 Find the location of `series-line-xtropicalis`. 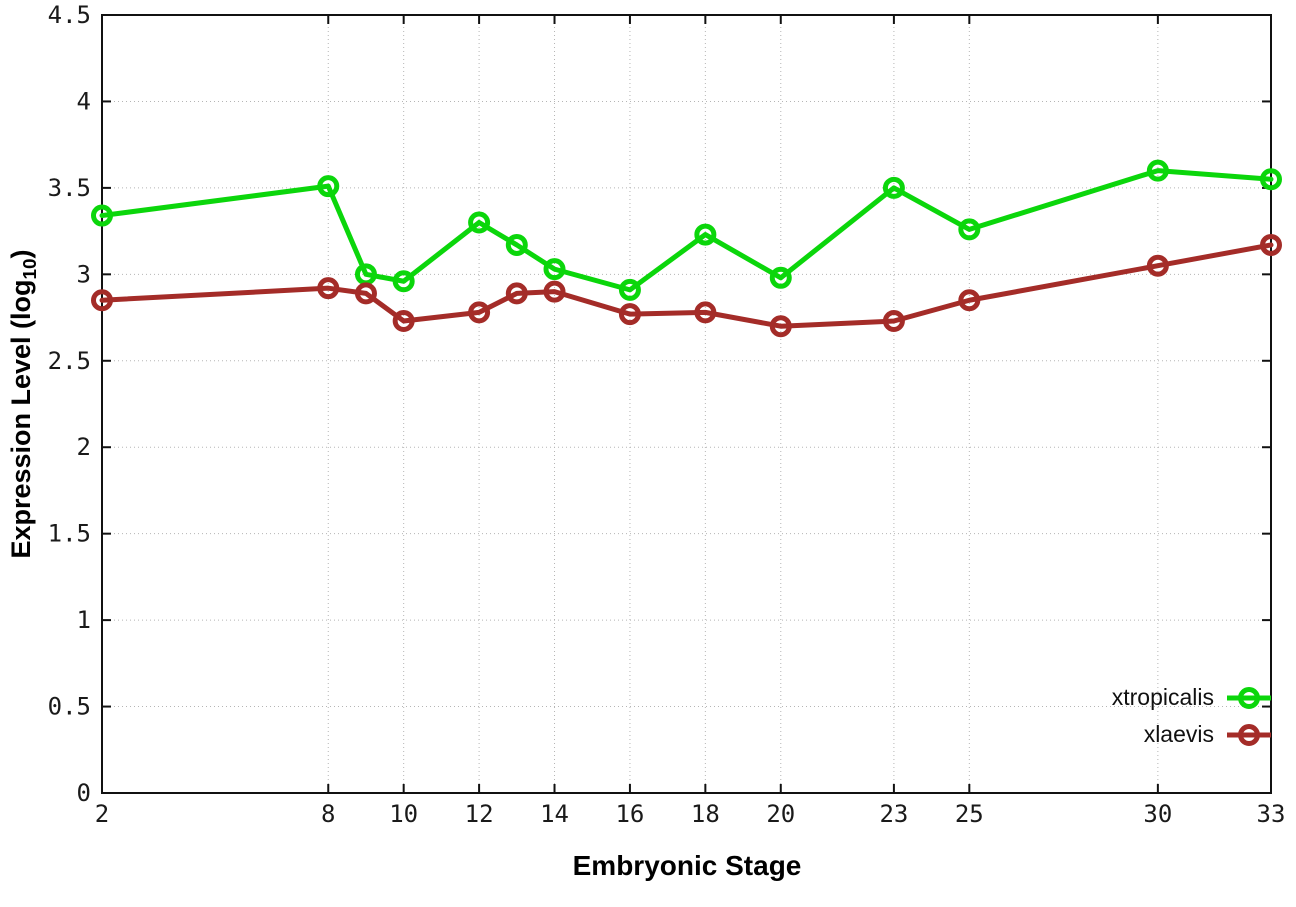

series-line-xtropicalis is located at coordinates (686, 230).